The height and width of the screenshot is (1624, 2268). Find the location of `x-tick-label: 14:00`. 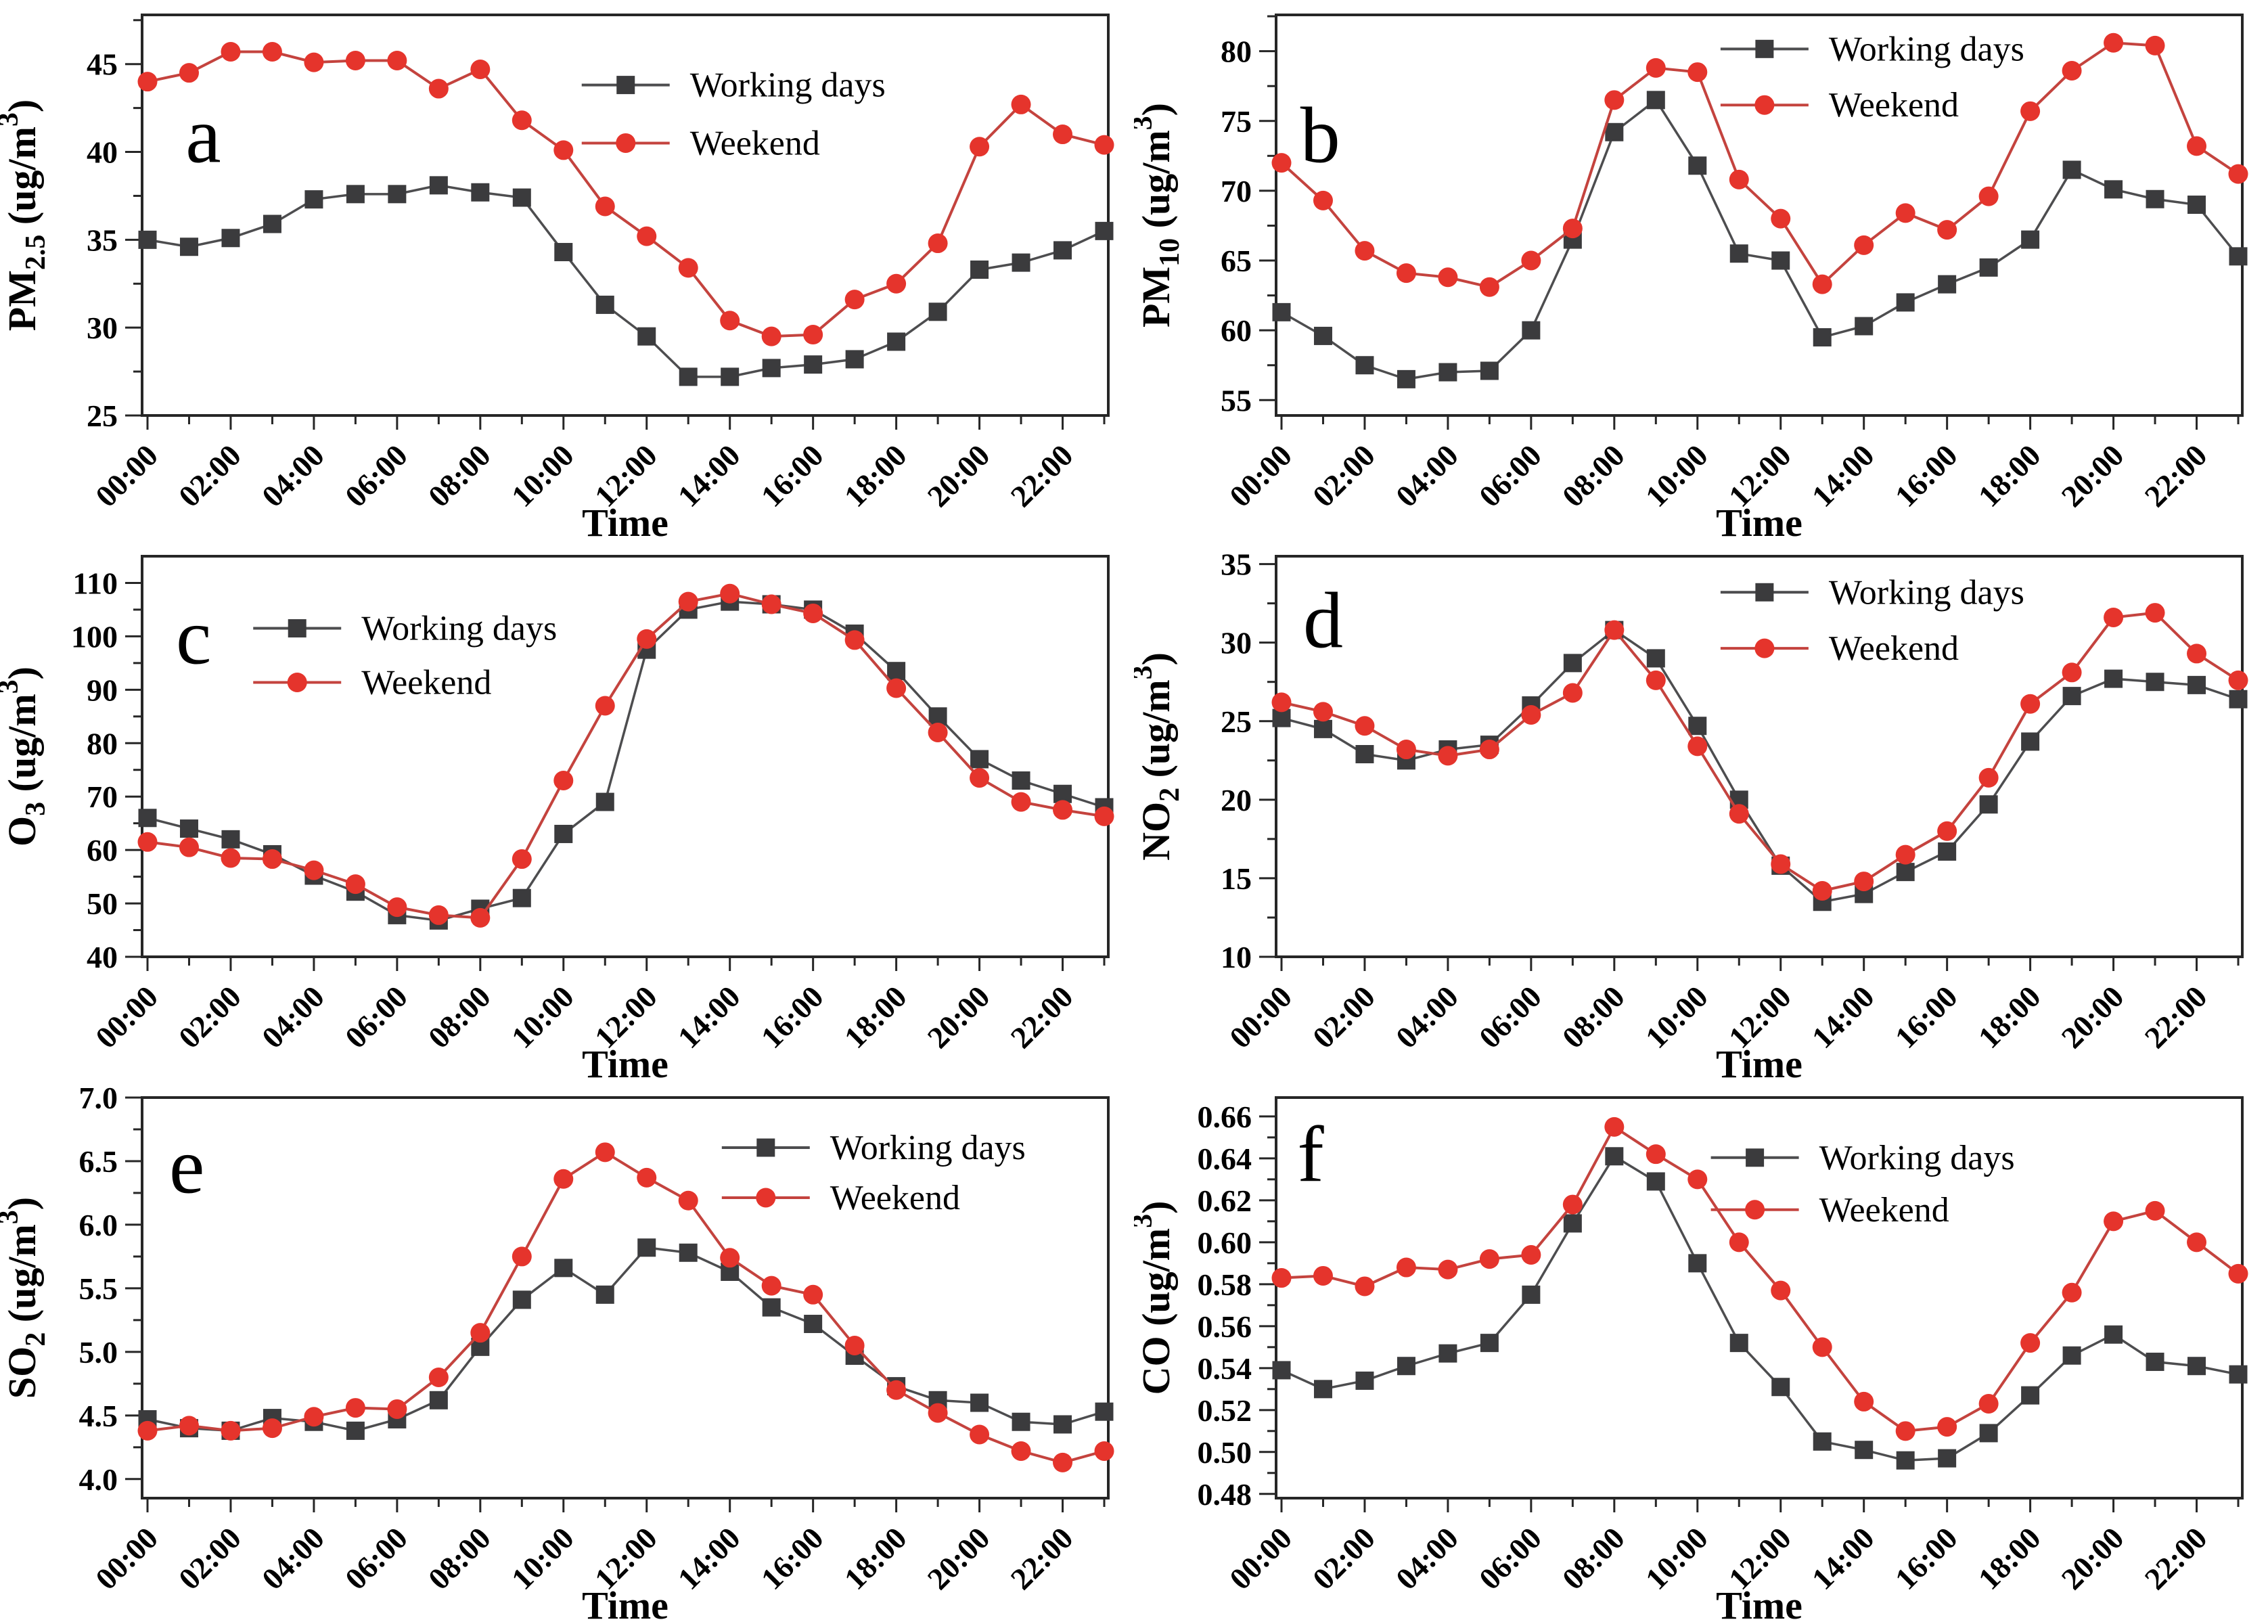

x-tick-label: 14:00 is located at coordinates (1843, 1017).